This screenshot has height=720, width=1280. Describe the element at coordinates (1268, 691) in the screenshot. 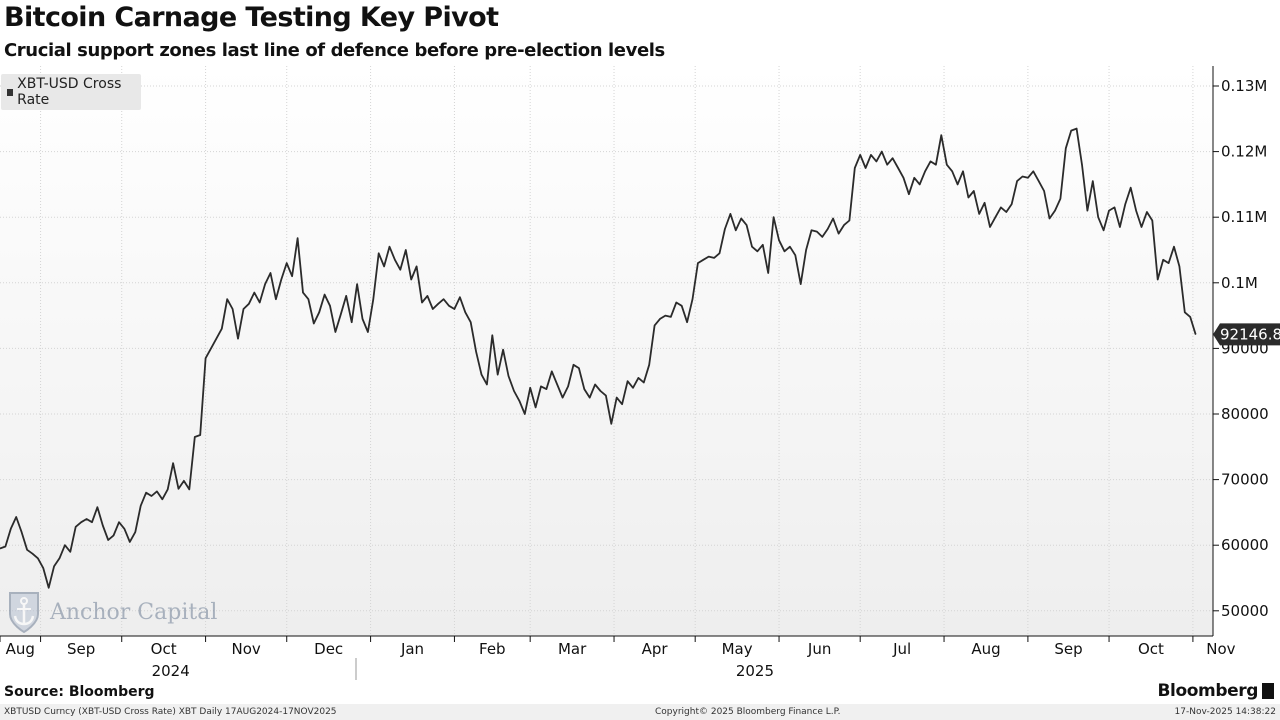

I see `brand-square-icon` at that location.